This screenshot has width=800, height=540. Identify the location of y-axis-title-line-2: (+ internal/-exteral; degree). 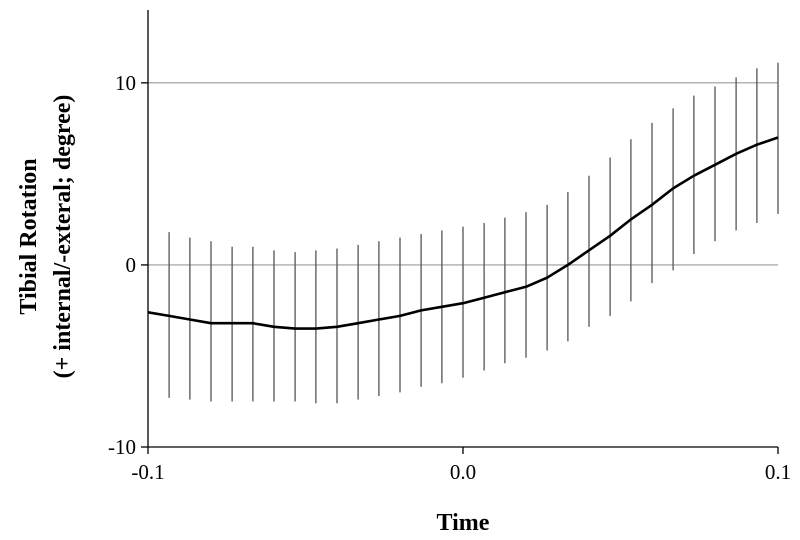
(63, 237).